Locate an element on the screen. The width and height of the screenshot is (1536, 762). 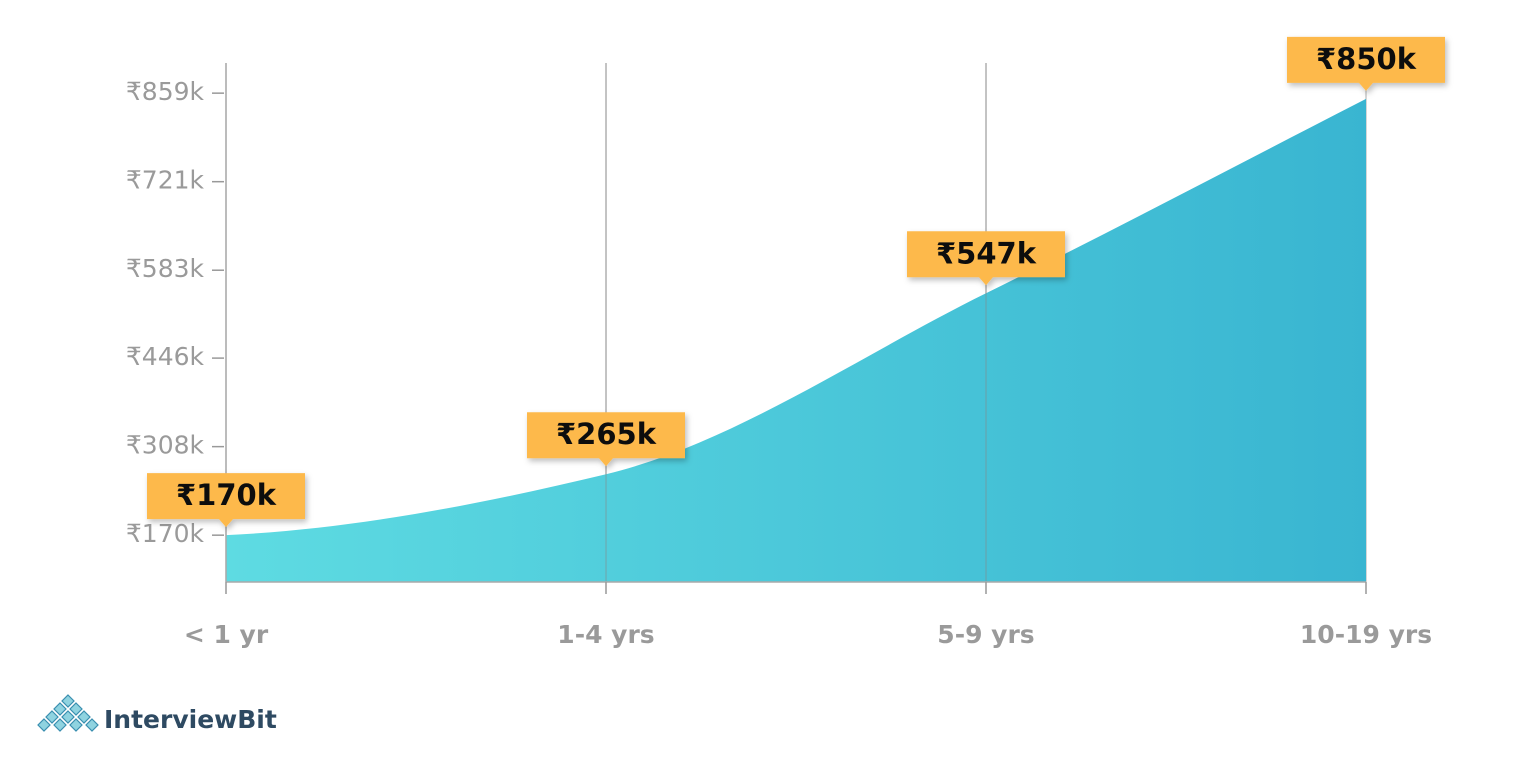
y-tick-label: ₹308k is located at coordinates (165, 445).